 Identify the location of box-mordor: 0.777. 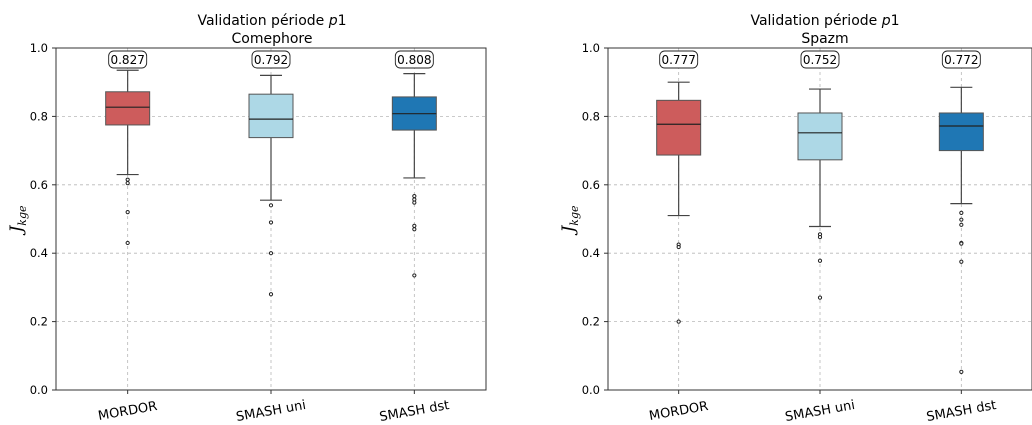
(679, 187).